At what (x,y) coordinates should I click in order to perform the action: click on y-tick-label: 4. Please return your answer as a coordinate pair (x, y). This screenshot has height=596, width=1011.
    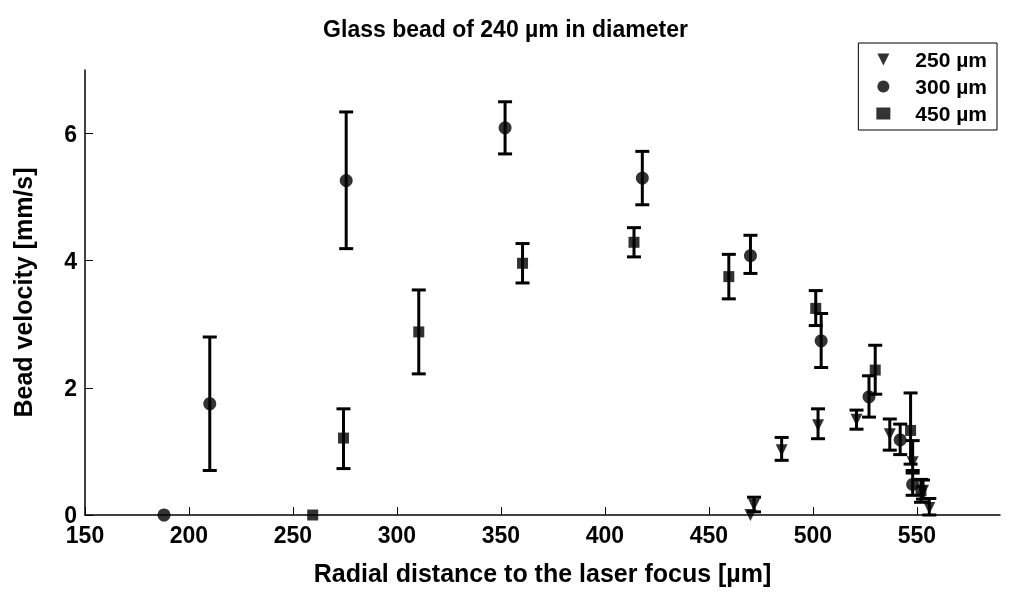
    Looking at the image, I should click on (71, 260).